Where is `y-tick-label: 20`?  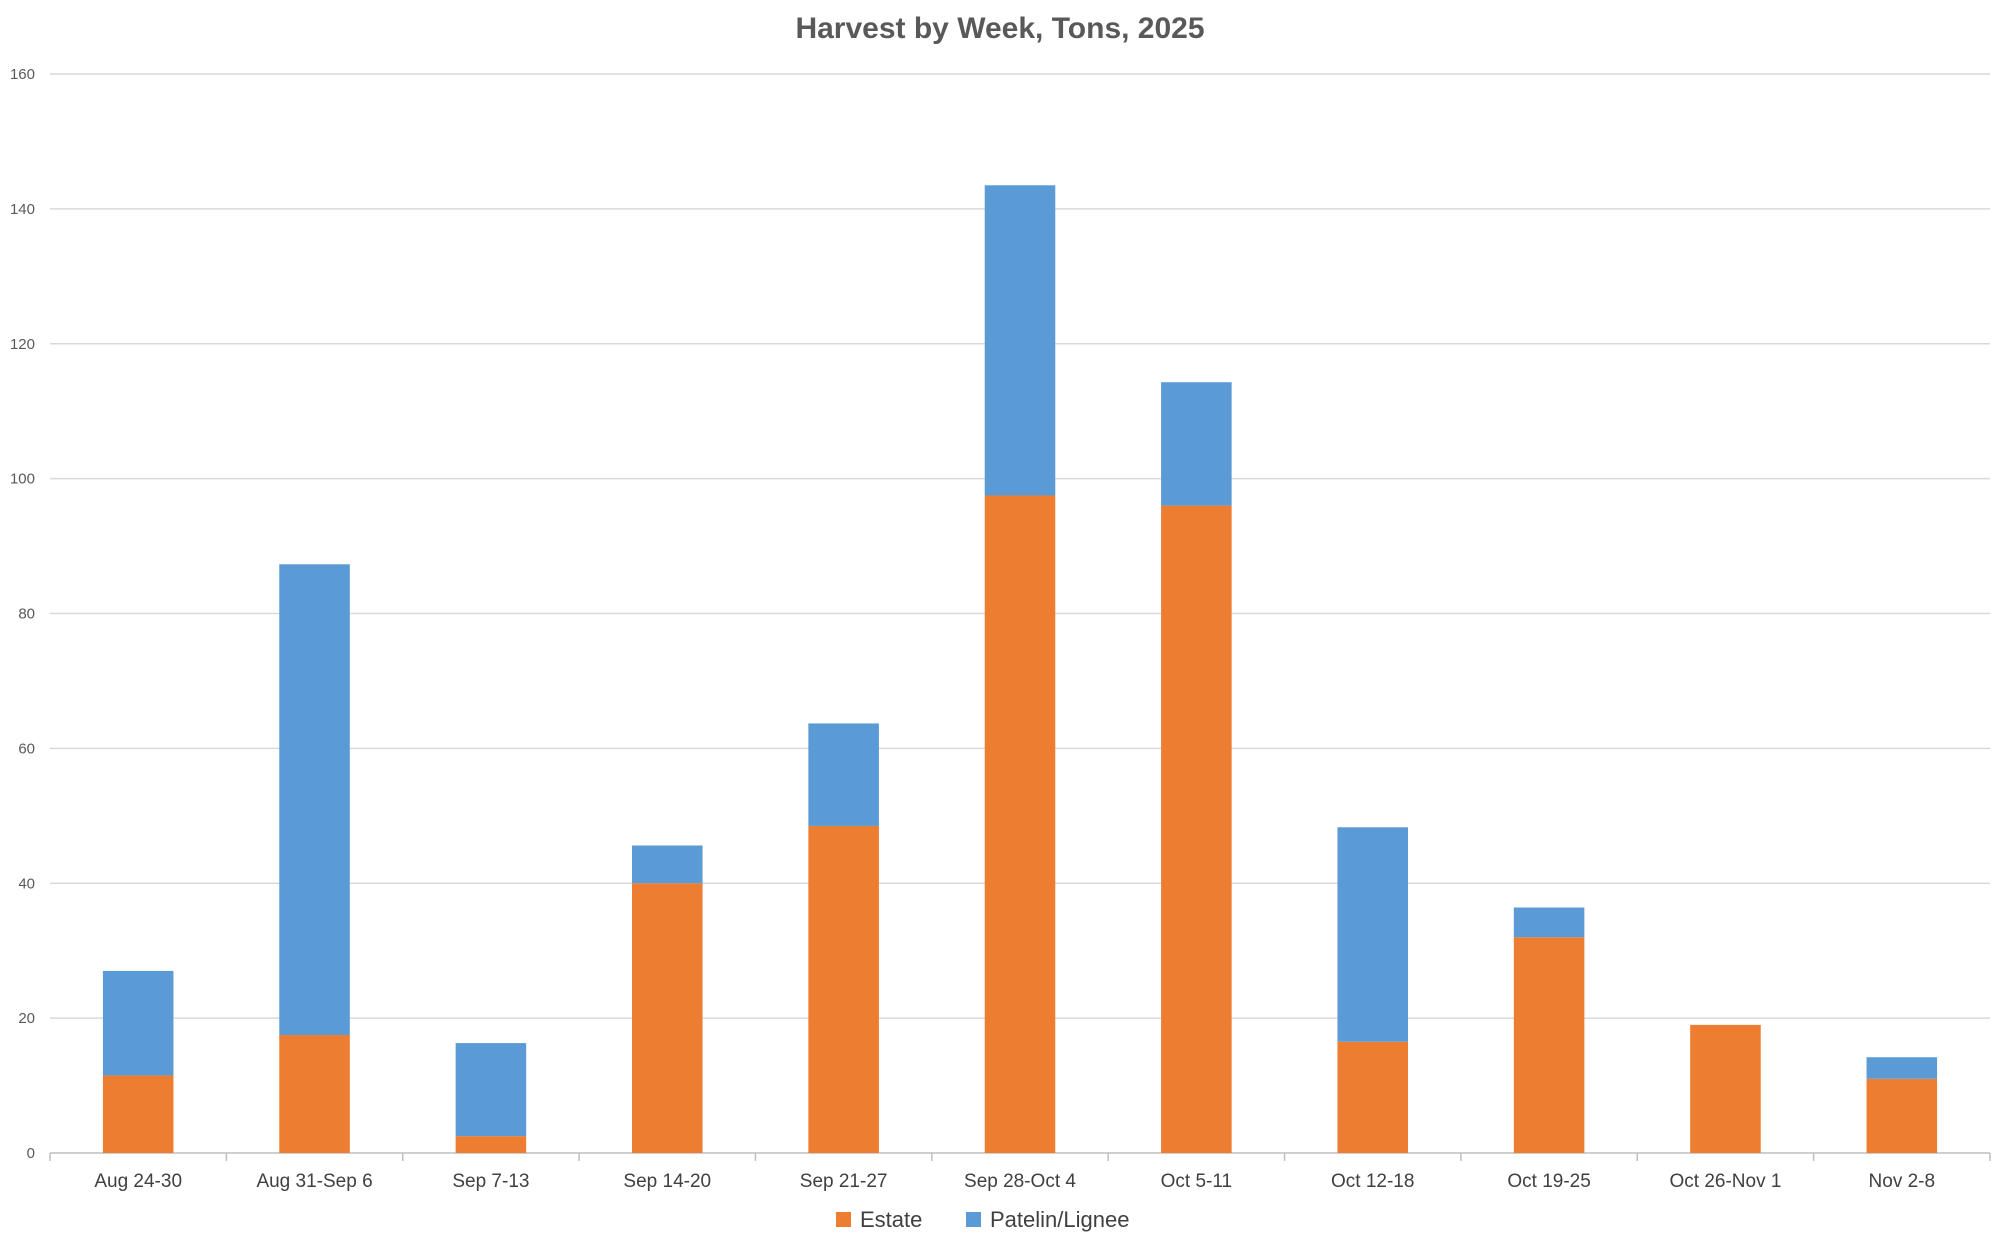
y-tick-label: 20 is located at coordinates (26, 1018).